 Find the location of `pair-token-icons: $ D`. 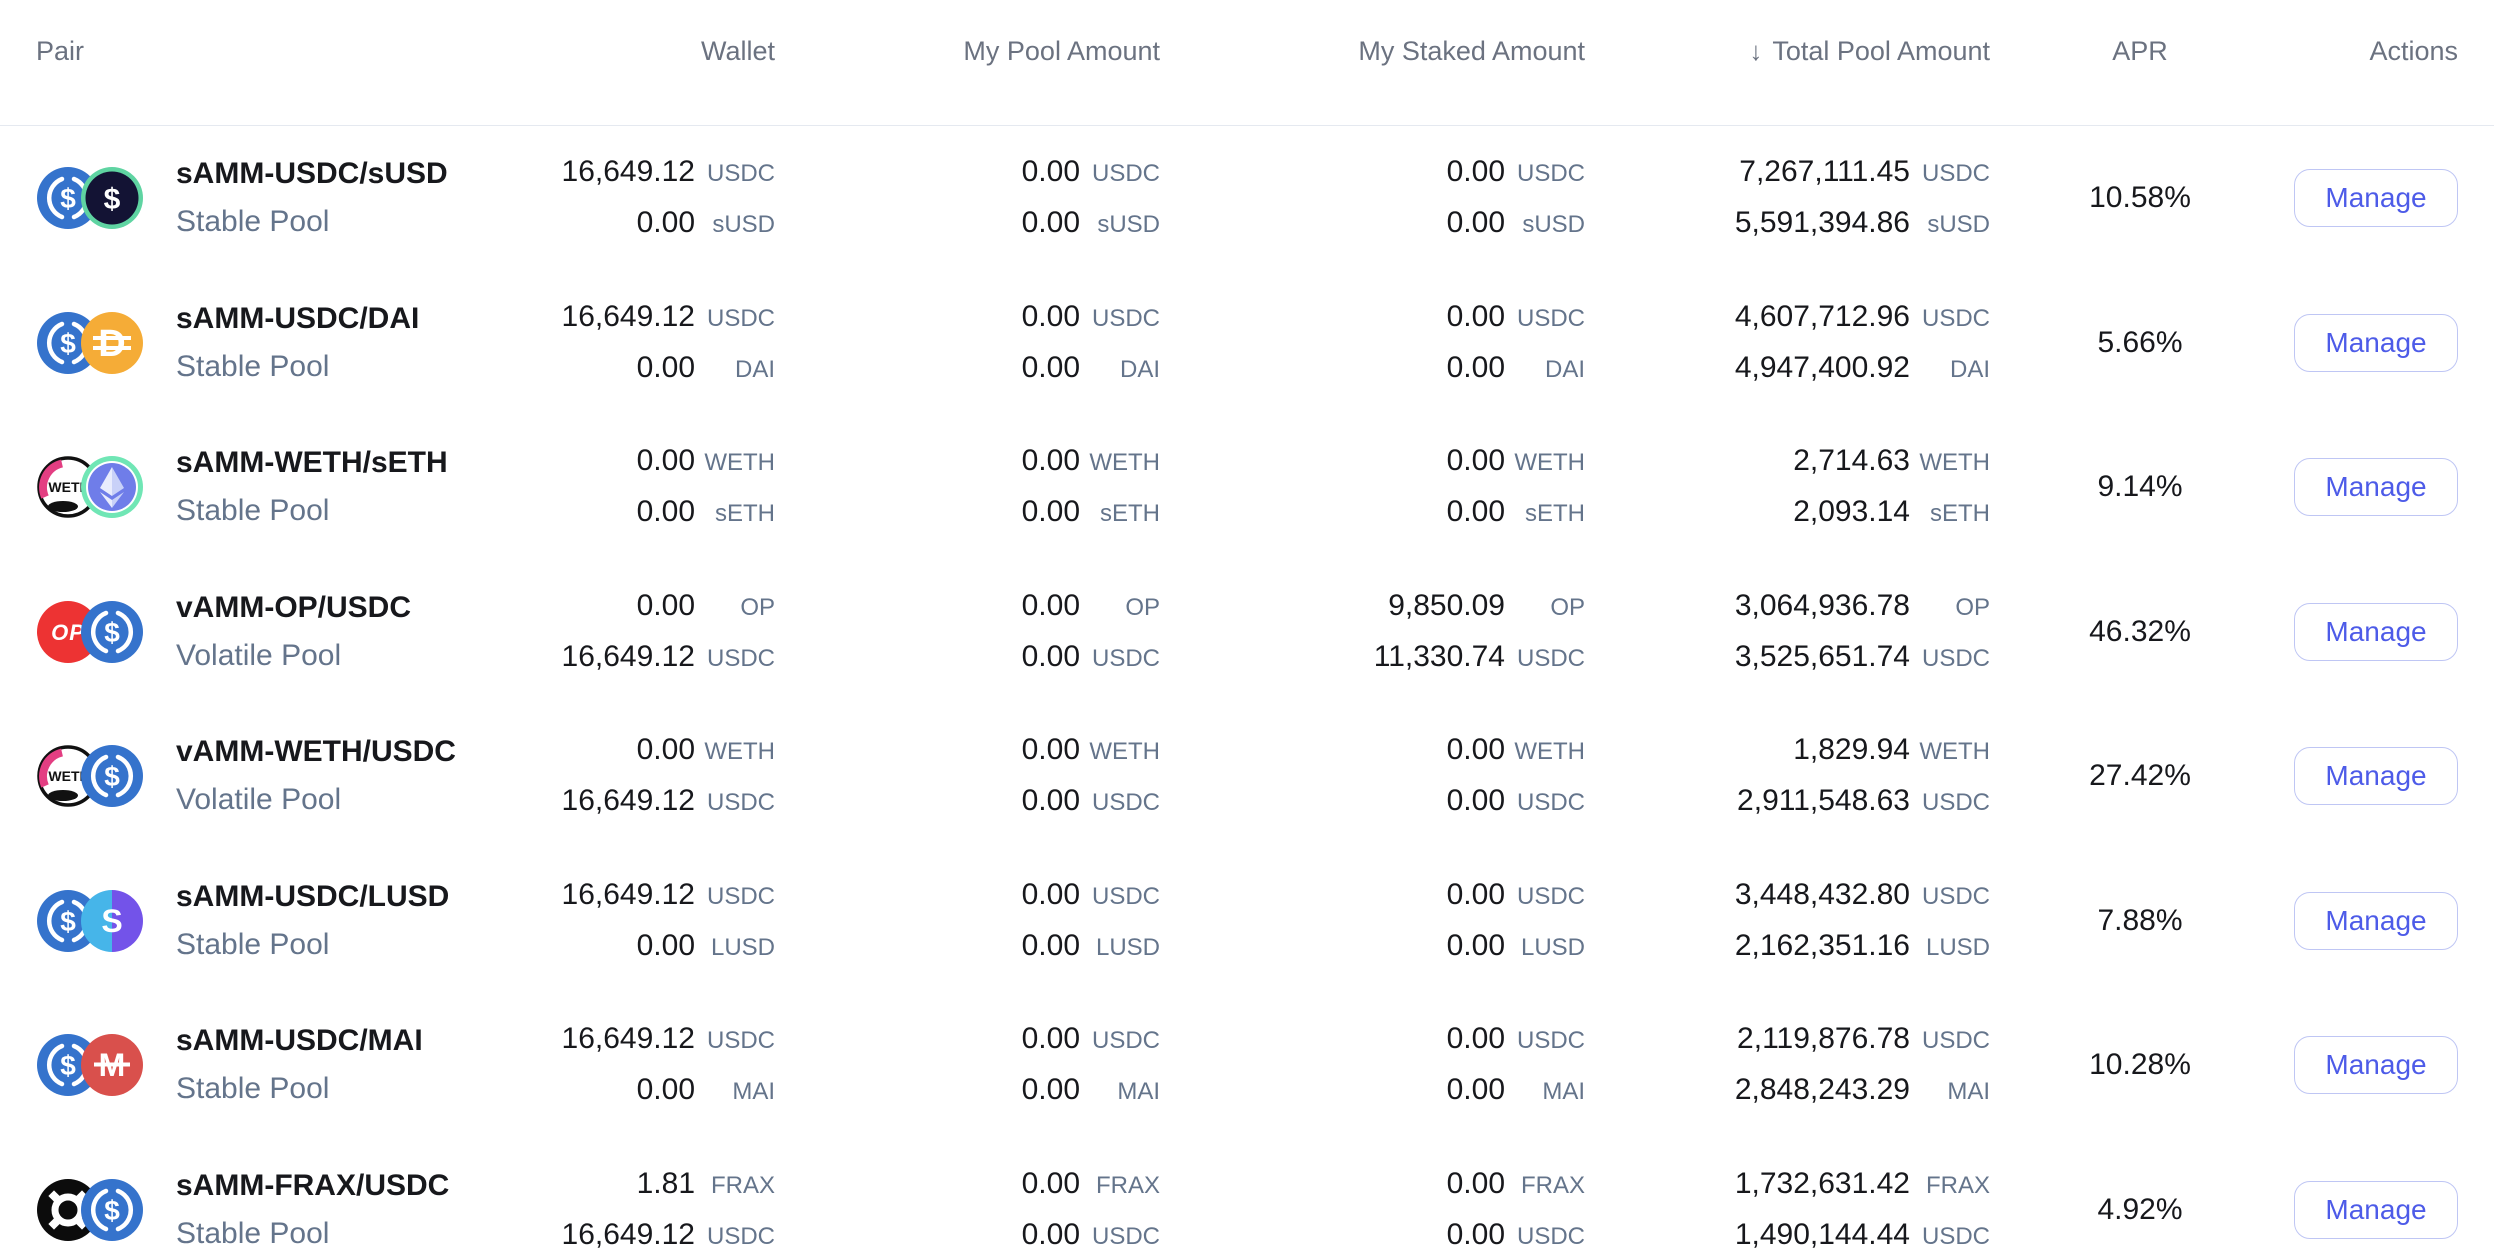

pair-token-icons: $ D is located at coordinates (90, 343).